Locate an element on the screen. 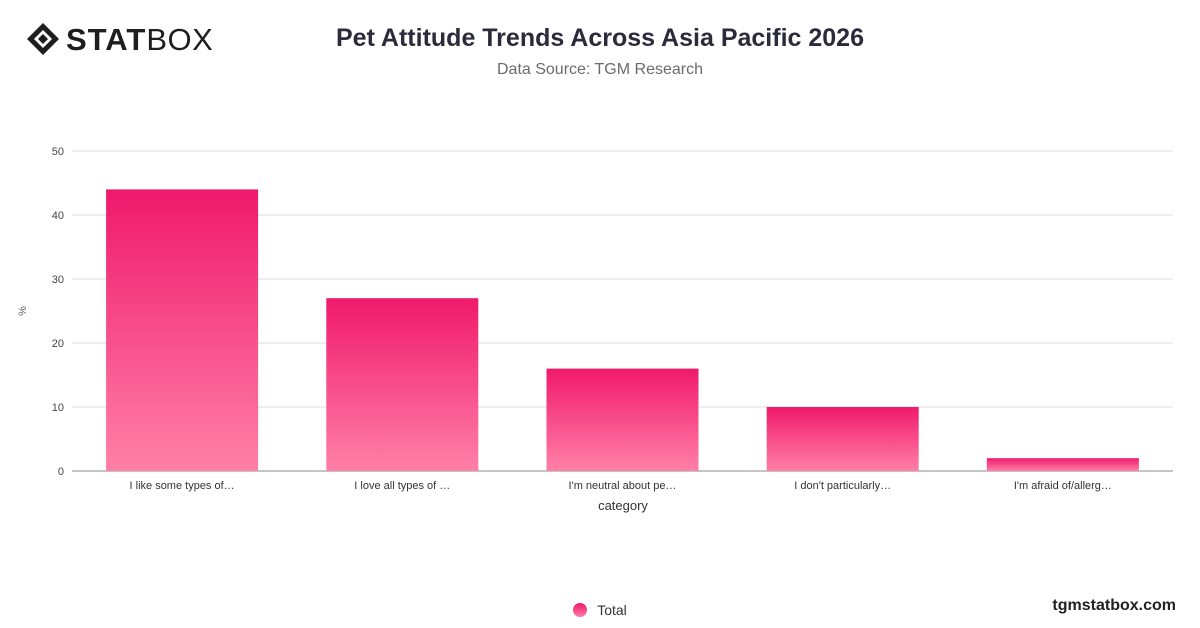 The image size is (1200, 628). legend-swatch is located at coordinates (580, 610).